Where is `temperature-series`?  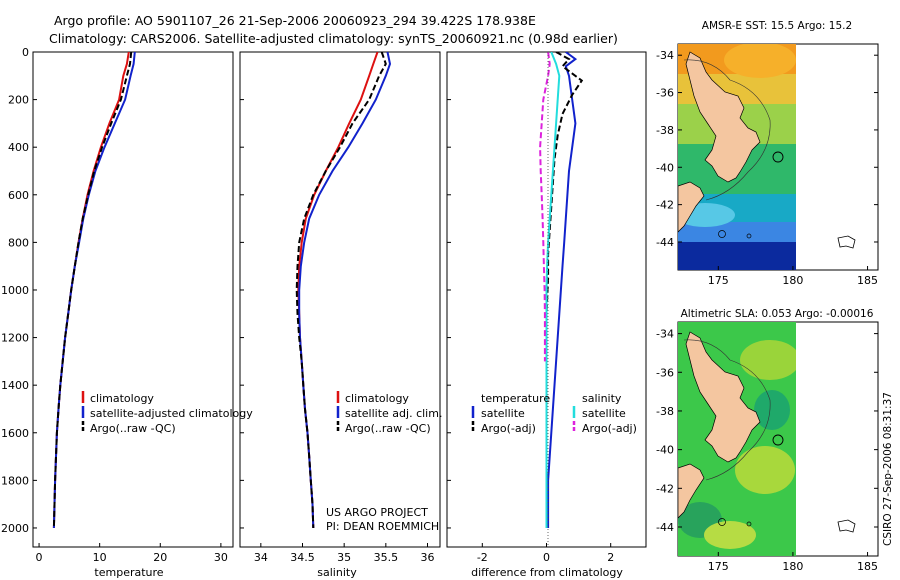 temperature-series is located at coordinates (94, 290).